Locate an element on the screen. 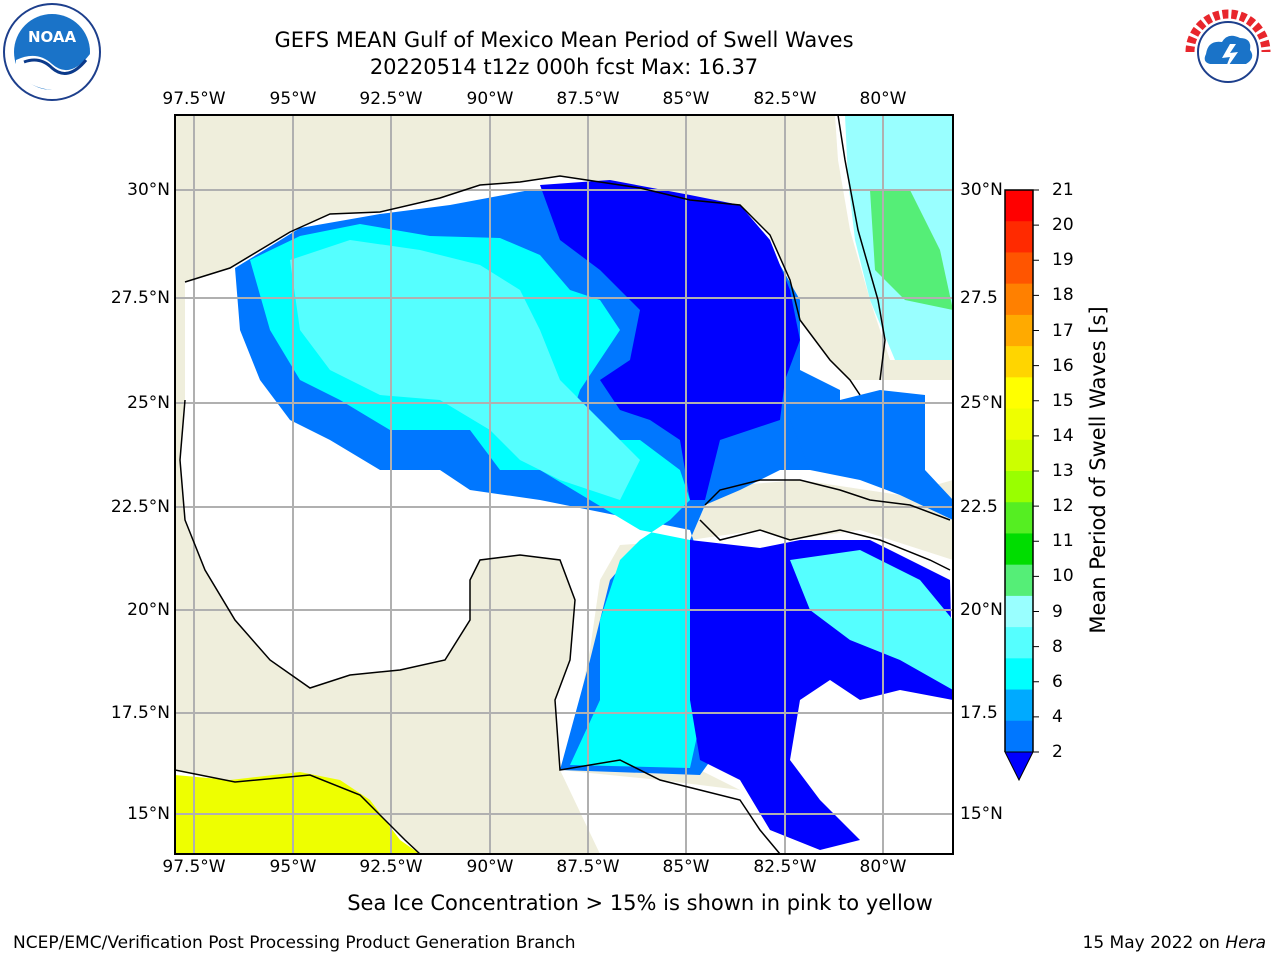  colorbar-label: 12 is located at coordinates (1063, 506).